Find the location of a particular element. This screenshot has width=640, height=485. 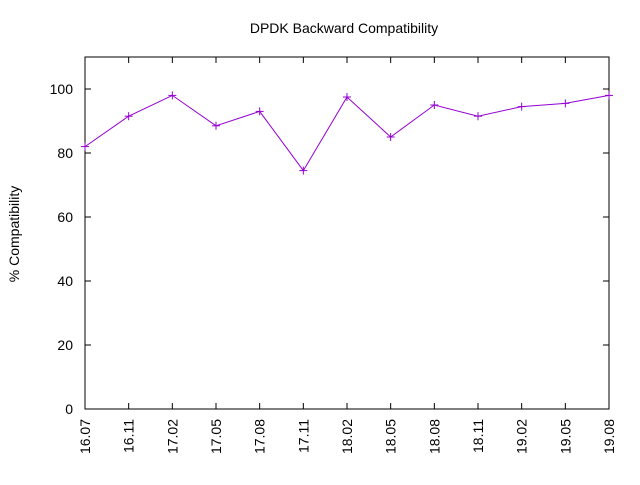

y-tick-label: 60 is located at coordinates (65, 217).